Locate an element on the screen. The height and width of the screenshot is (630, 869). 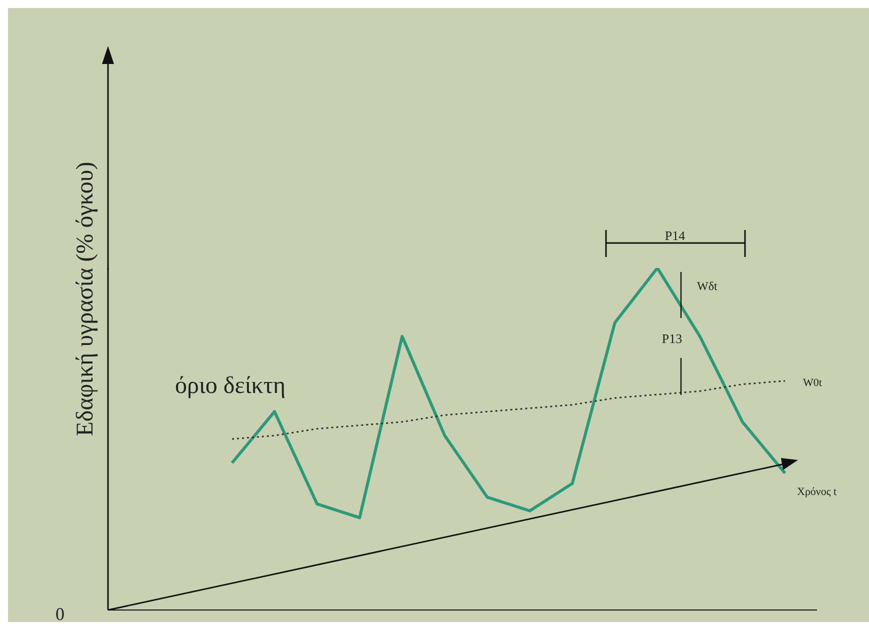
annotation: P13 is located at coordinates (672, 338).